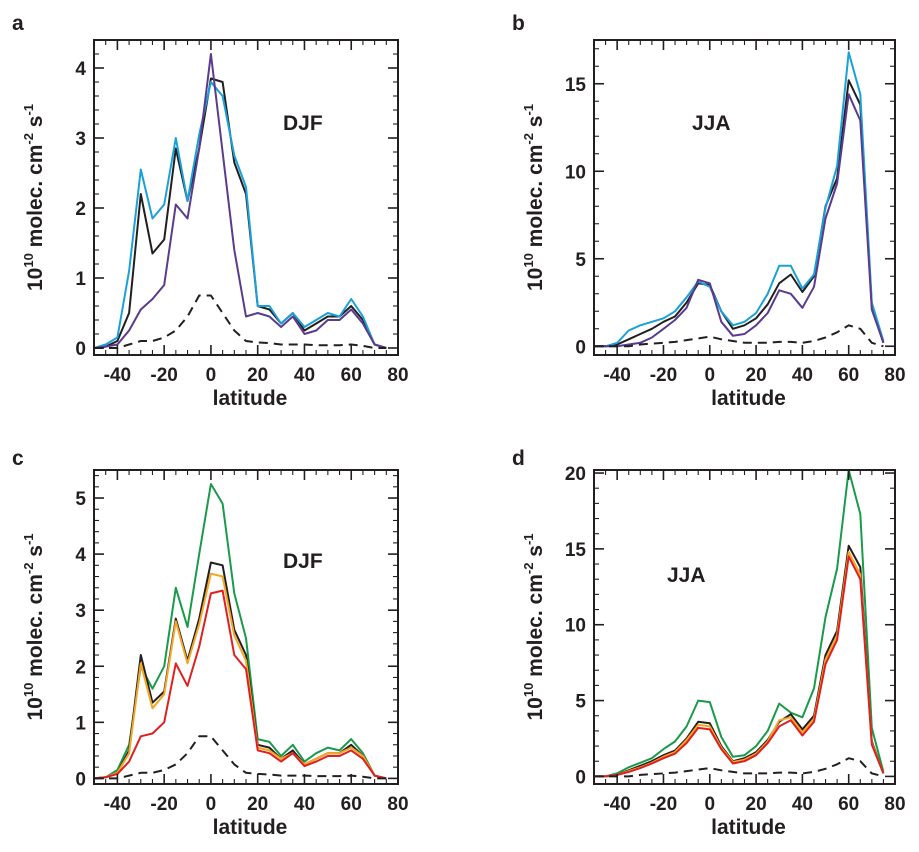  Describe the element at coordinates (575, 474) in the screenshot. I see `y-tick-label: 20` at that location.